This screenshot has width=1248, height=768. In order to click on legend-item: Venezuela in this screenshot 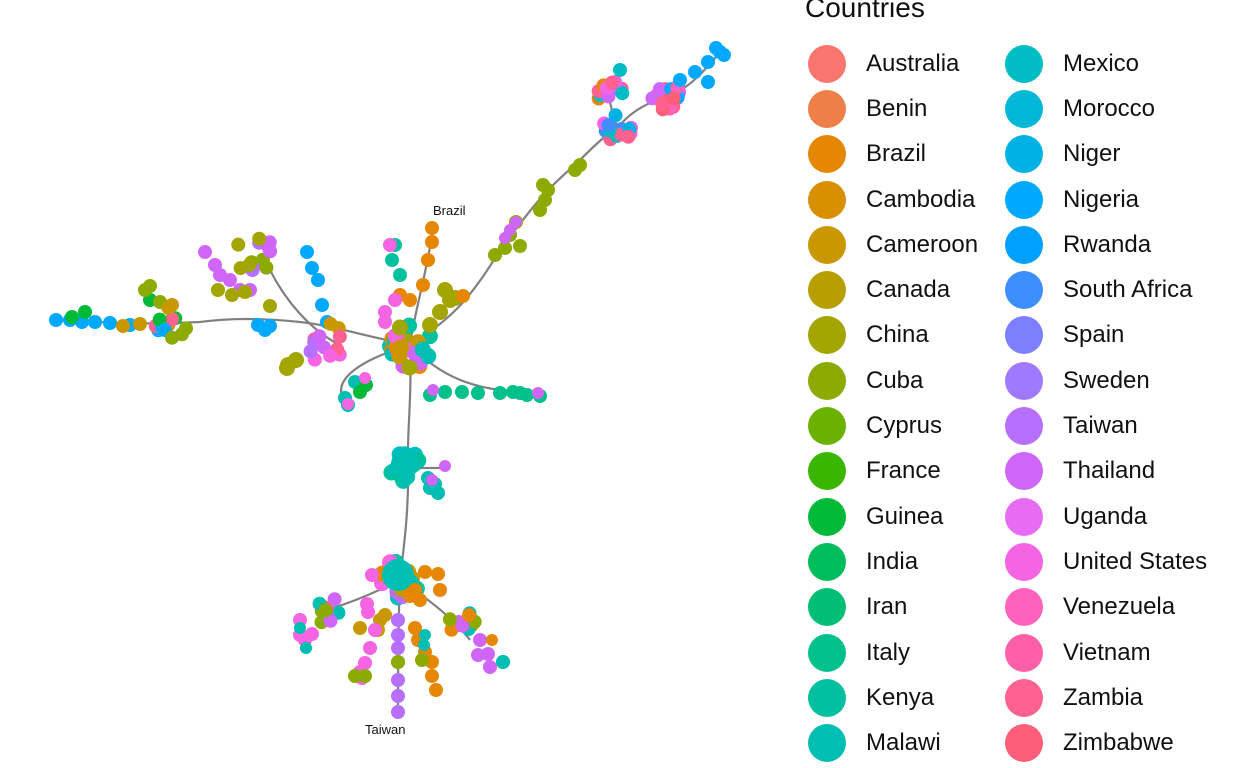, I will do `click(1125, 607)`.